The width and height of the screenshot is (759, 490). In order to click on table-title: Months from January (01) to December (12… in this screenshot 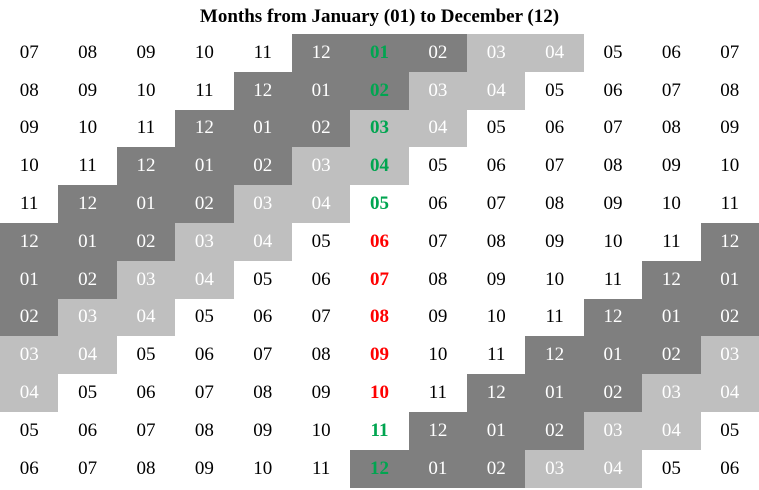, I will do `click(379, 16)`.